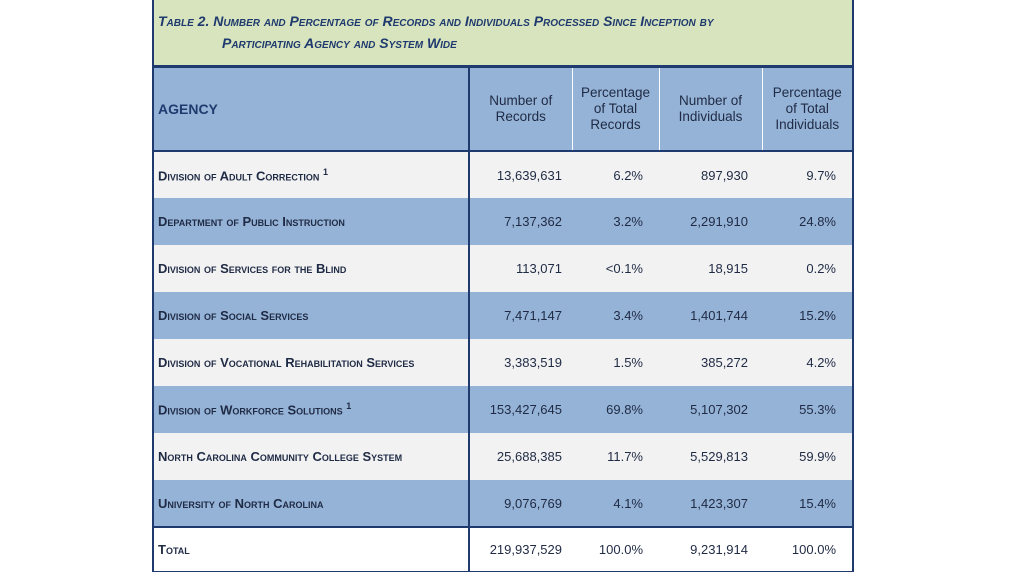  I want to click on pct-records-cell: 69.8%, so click(615, 409).